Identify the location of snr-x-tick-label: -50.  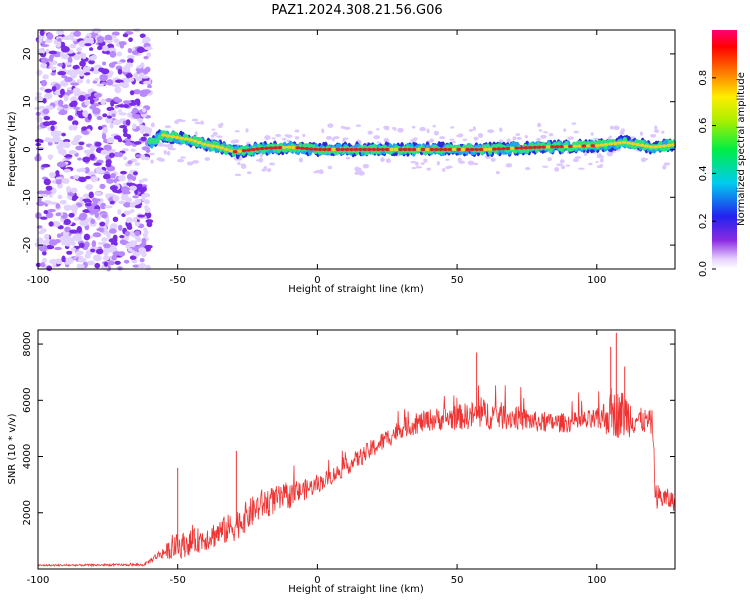
(178, 580).